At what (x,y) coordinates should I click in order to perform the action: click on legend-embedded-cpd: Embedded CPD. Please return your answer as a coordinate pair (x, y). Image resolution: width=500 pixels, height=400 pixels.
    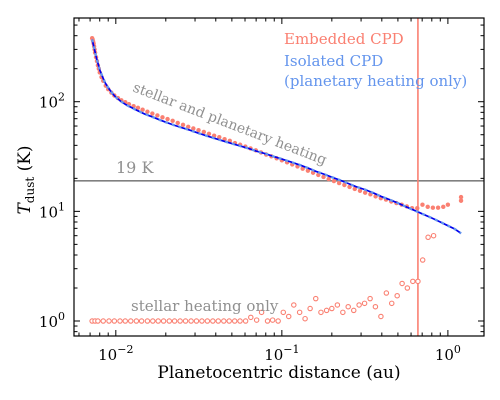
    Looking at the image, I should click on (344, 39).